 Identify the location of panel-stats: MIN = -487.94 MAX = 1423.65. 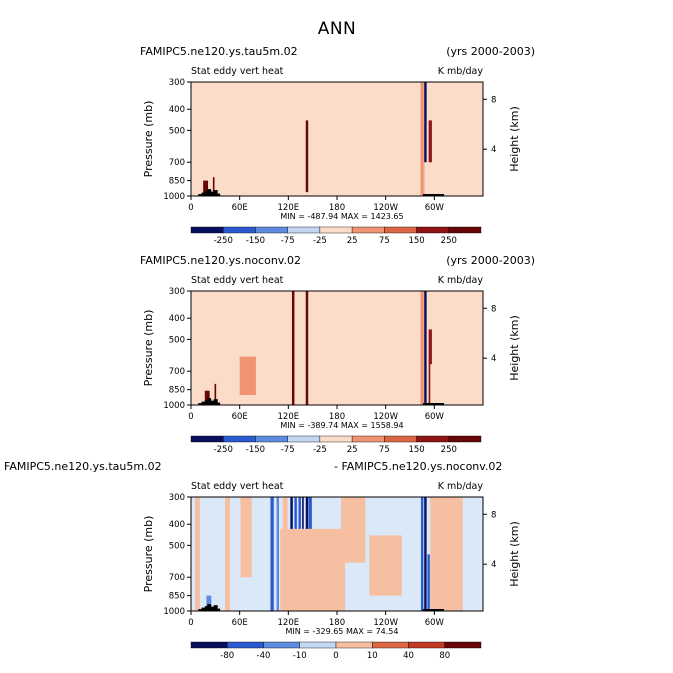
(341, 216).